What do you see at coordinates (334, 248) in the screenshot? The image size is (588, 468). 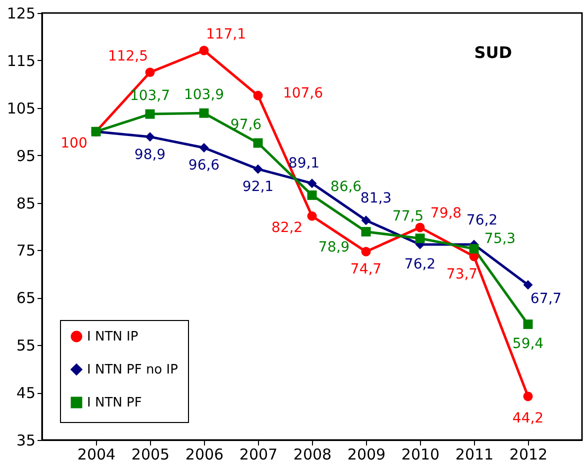 I see `data-label: 78,9` at bounding box center [334, 248].